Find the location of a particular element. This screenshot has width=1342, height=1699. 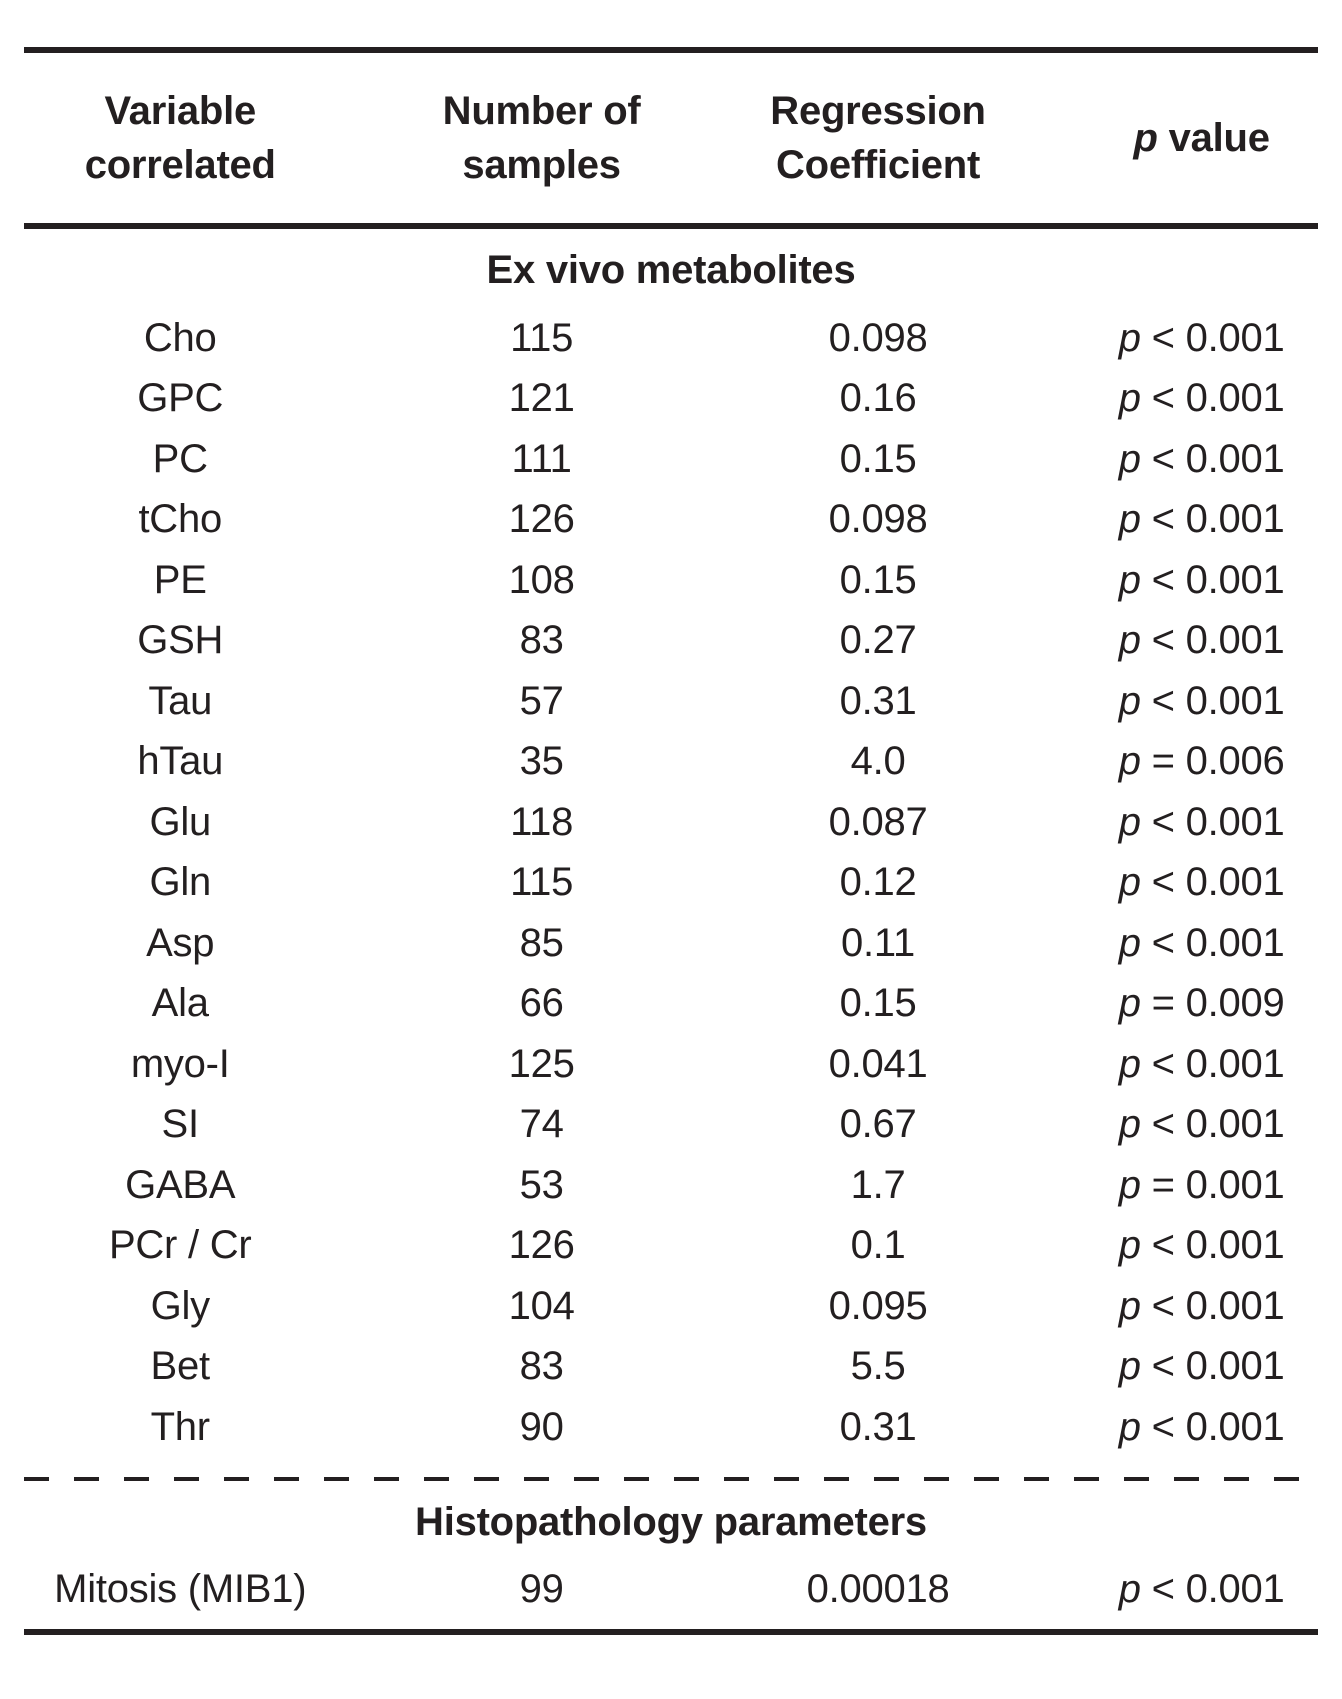

header-regression-coefficient: Regression Coefficient is located at coordinates (878, 138).